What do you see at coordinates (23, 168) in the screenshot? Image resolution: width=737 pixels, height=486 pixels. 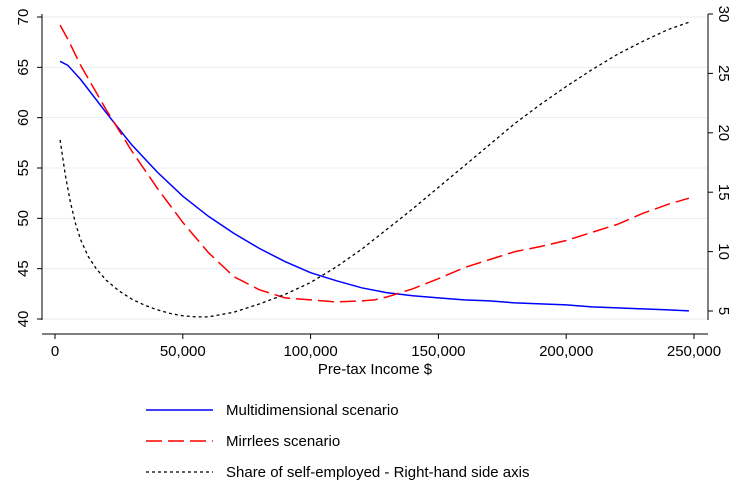 I see `y-tick-label: 55` at bounding box center [23, 168].